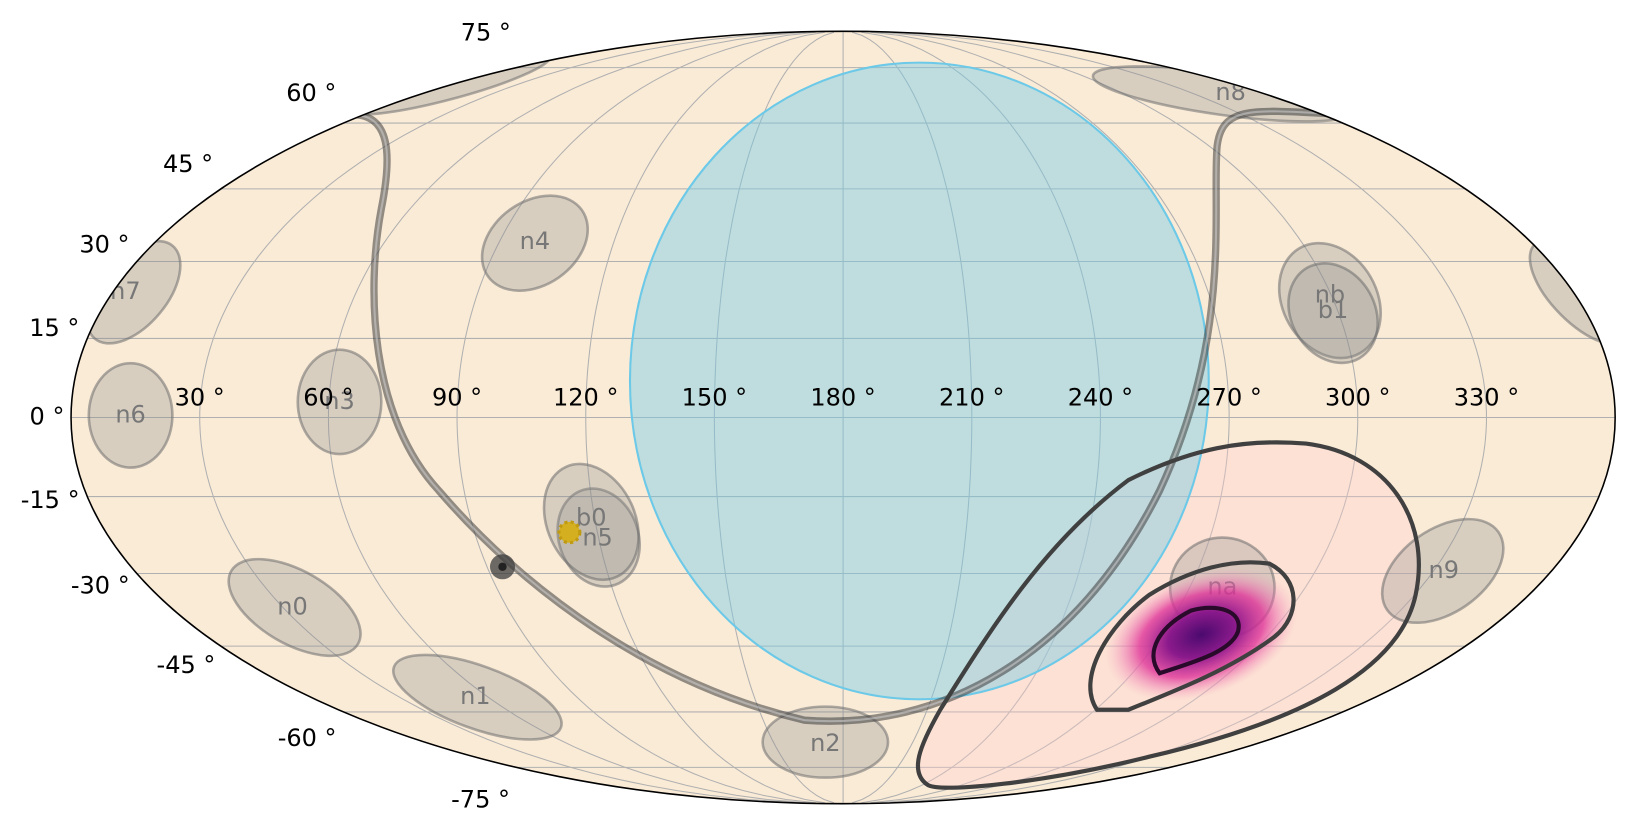  What do you see at coordinates (569, 532) in the screenshot?
I see `sun` at bounding box center [569, 532].